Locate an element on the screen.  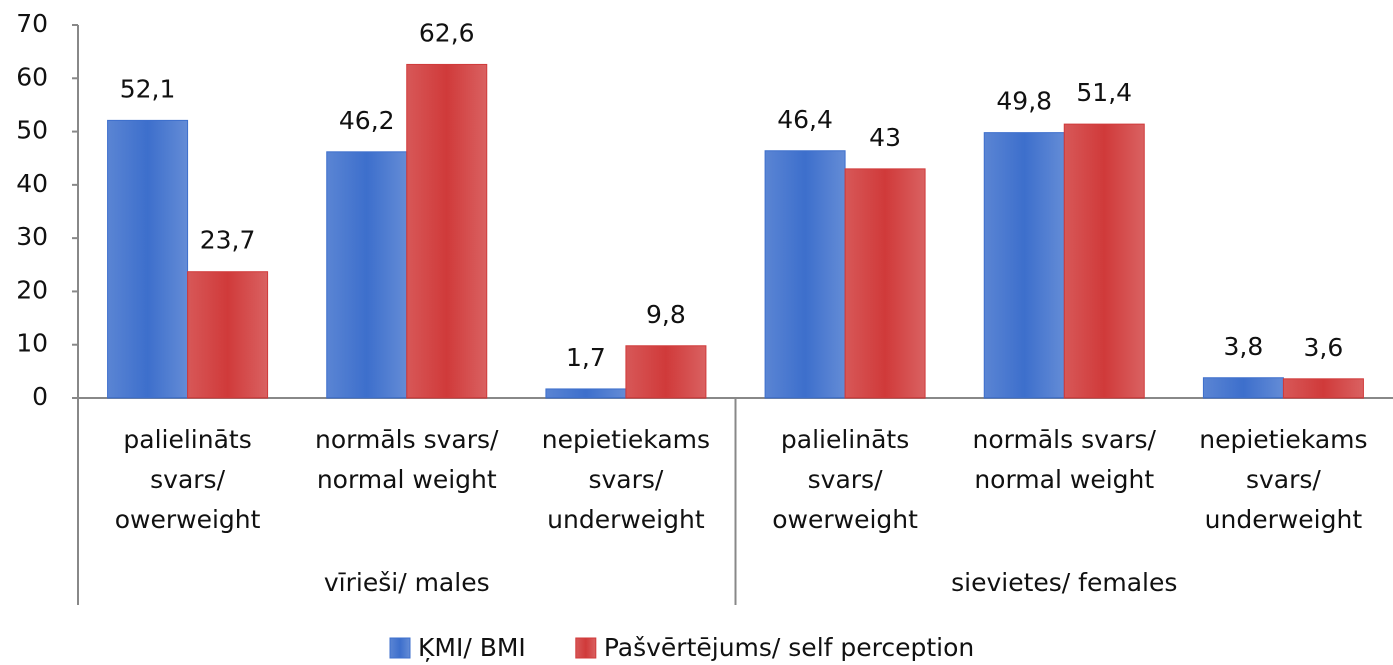
y-tick-label: 70 is located at coordinates (32, 23).